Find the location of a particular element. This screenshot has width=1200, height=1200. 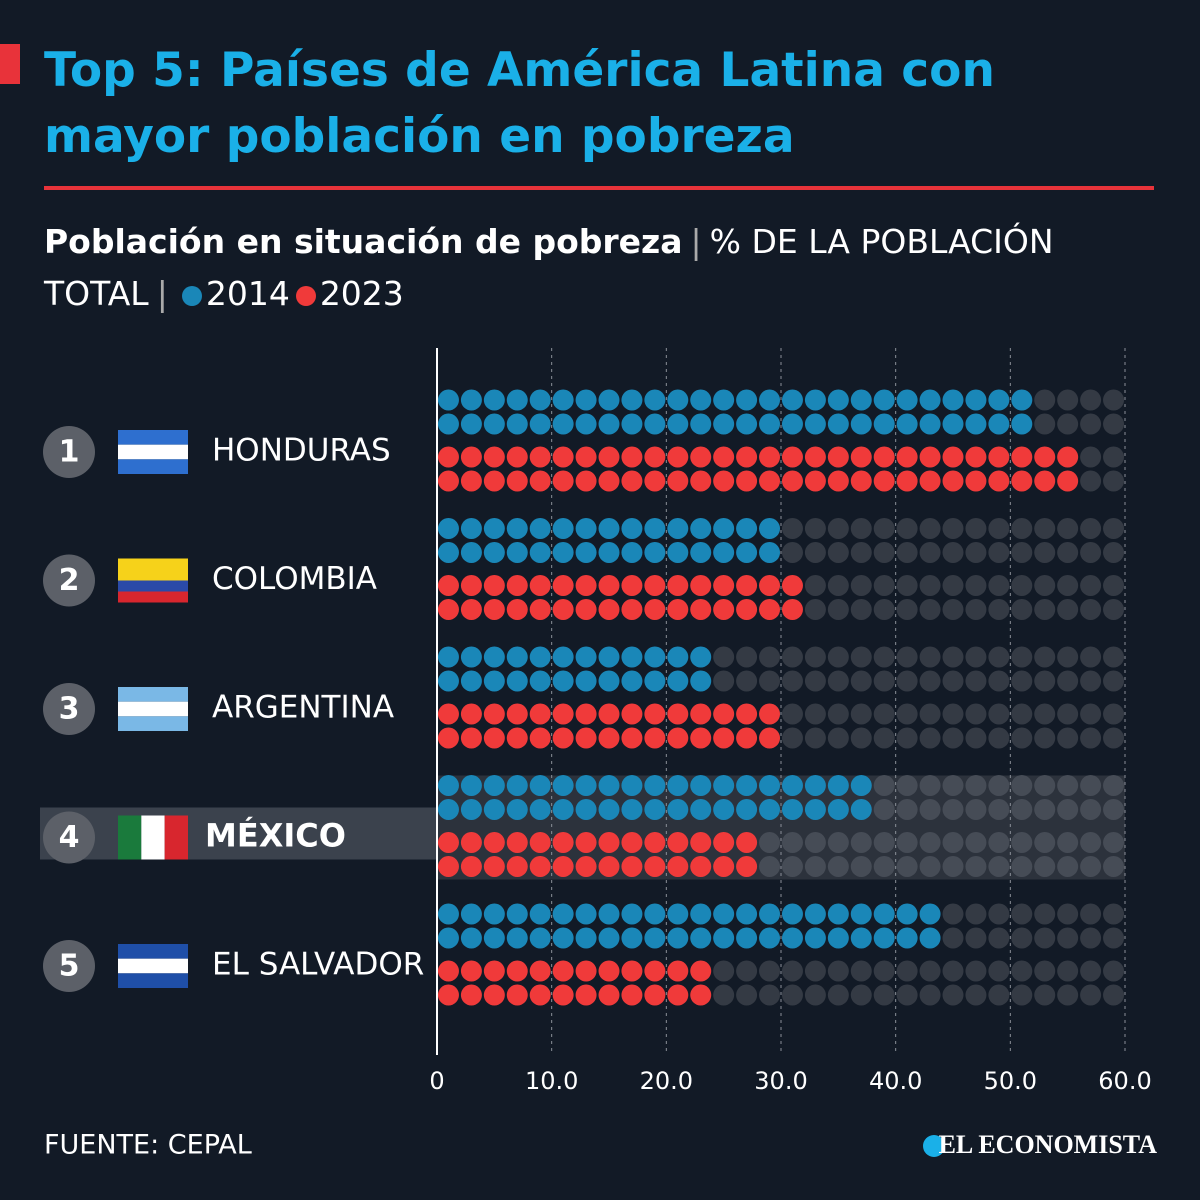

rank: 1 is located at coordinates (69, 452).